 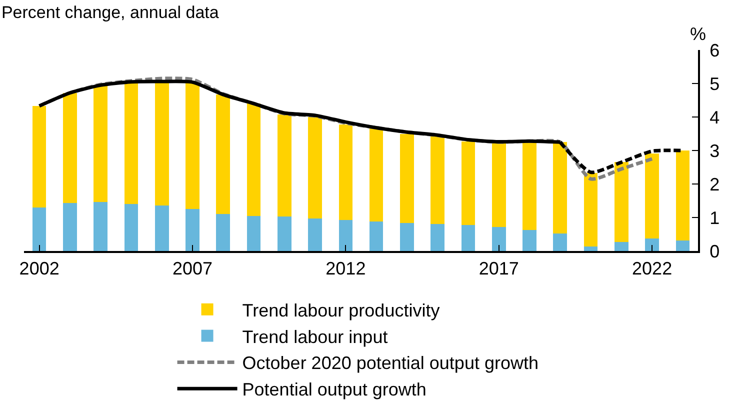 I want to click on y-axis-title: %, so click(x=698, y=34).